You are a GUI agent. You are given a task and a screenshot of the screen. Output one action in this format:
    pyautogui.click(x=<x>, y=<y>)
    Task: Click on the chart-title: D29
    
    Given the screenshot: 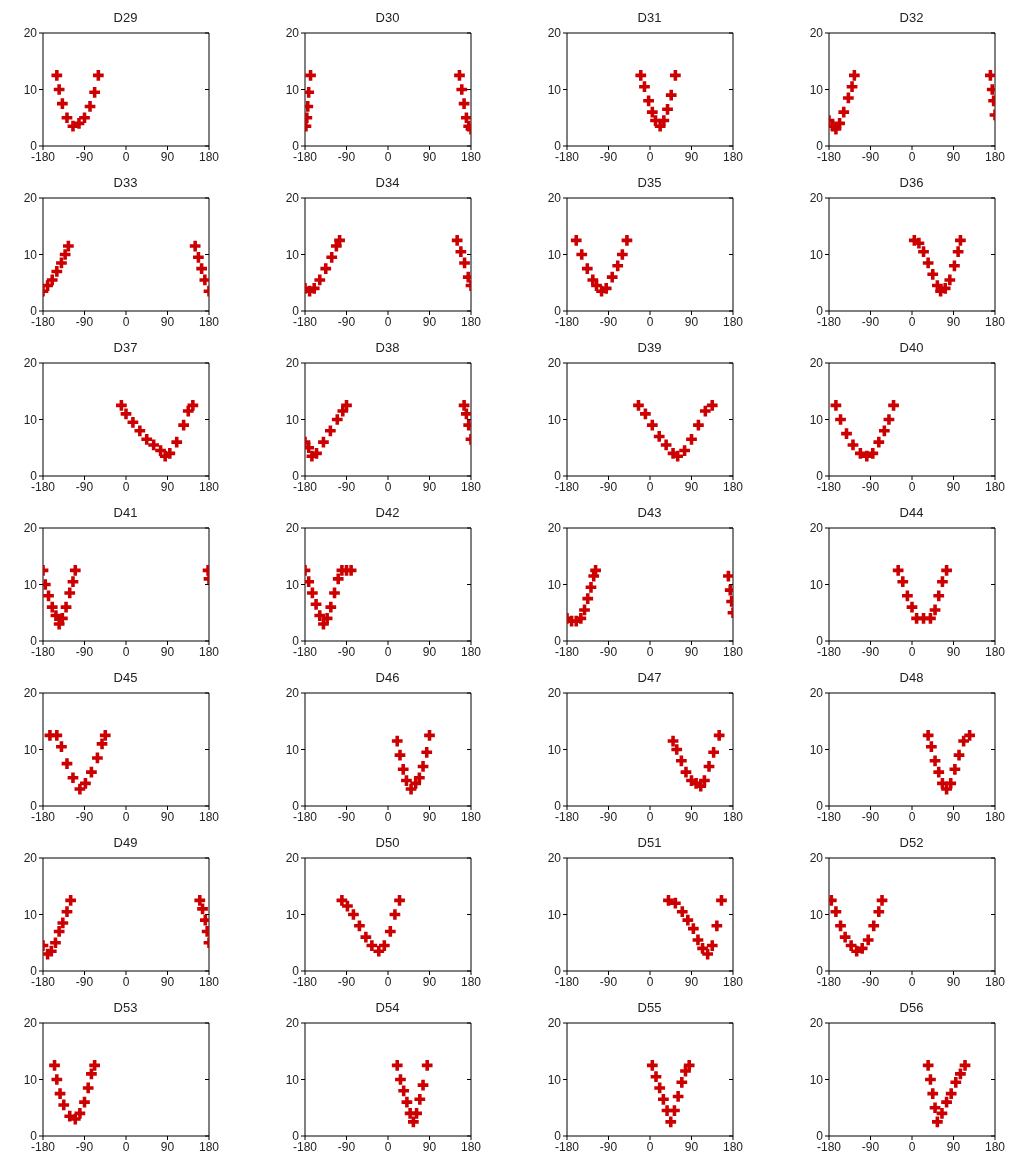 What is the action you would take?
    pyautogui.click(x=125, y=18)
    